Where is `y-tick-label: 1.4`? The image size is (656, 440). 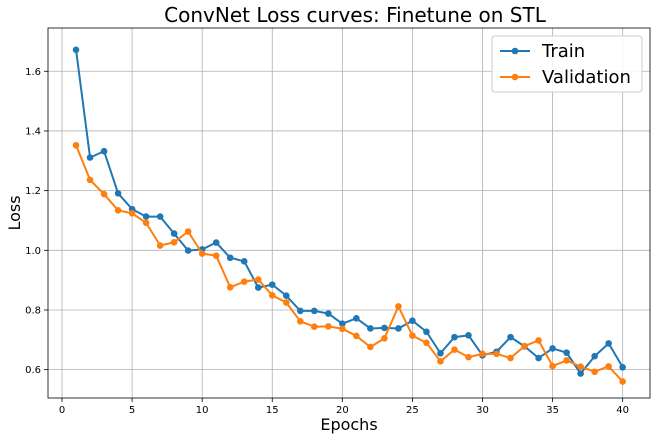
y-tick-label: 1.4 is located at coordinates (33, 131).